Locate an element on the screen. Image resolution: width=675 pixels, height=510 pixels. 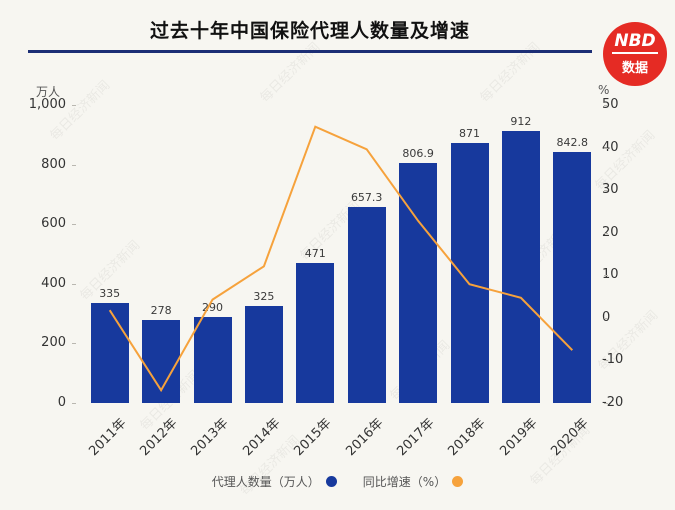
left-axis-tick-label: 800 is located at coordinates (53, 164).